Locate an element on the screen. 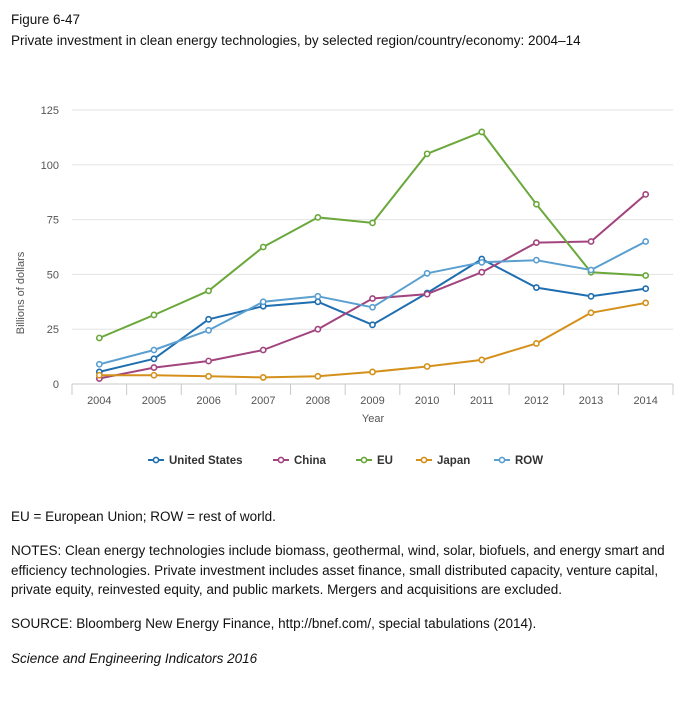 The image size is (684, 710). x-tick-label: 2010 is located at coordinates (427, 401).